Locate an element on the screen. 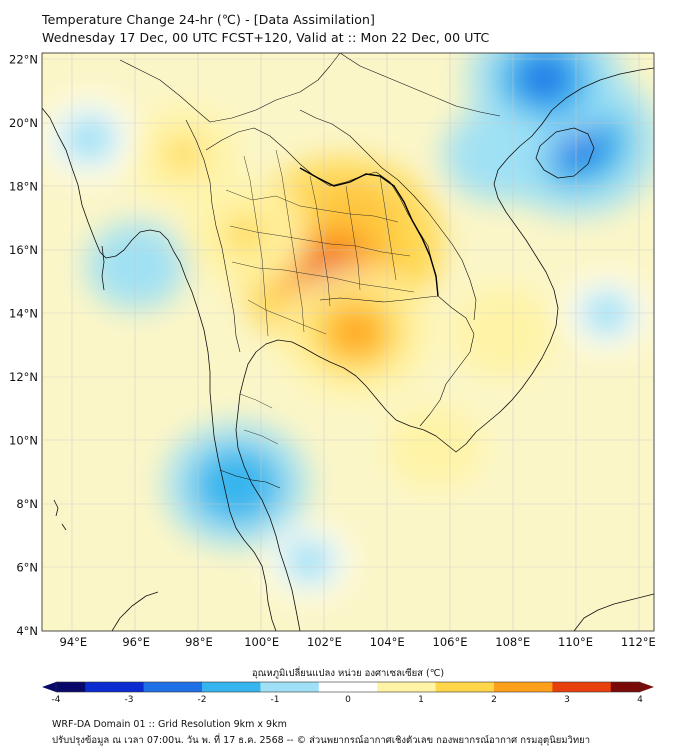 The width and height of the screenshot is (676, 756). field-anomaly-peninsula-cold is located at coordinates (236, 484).